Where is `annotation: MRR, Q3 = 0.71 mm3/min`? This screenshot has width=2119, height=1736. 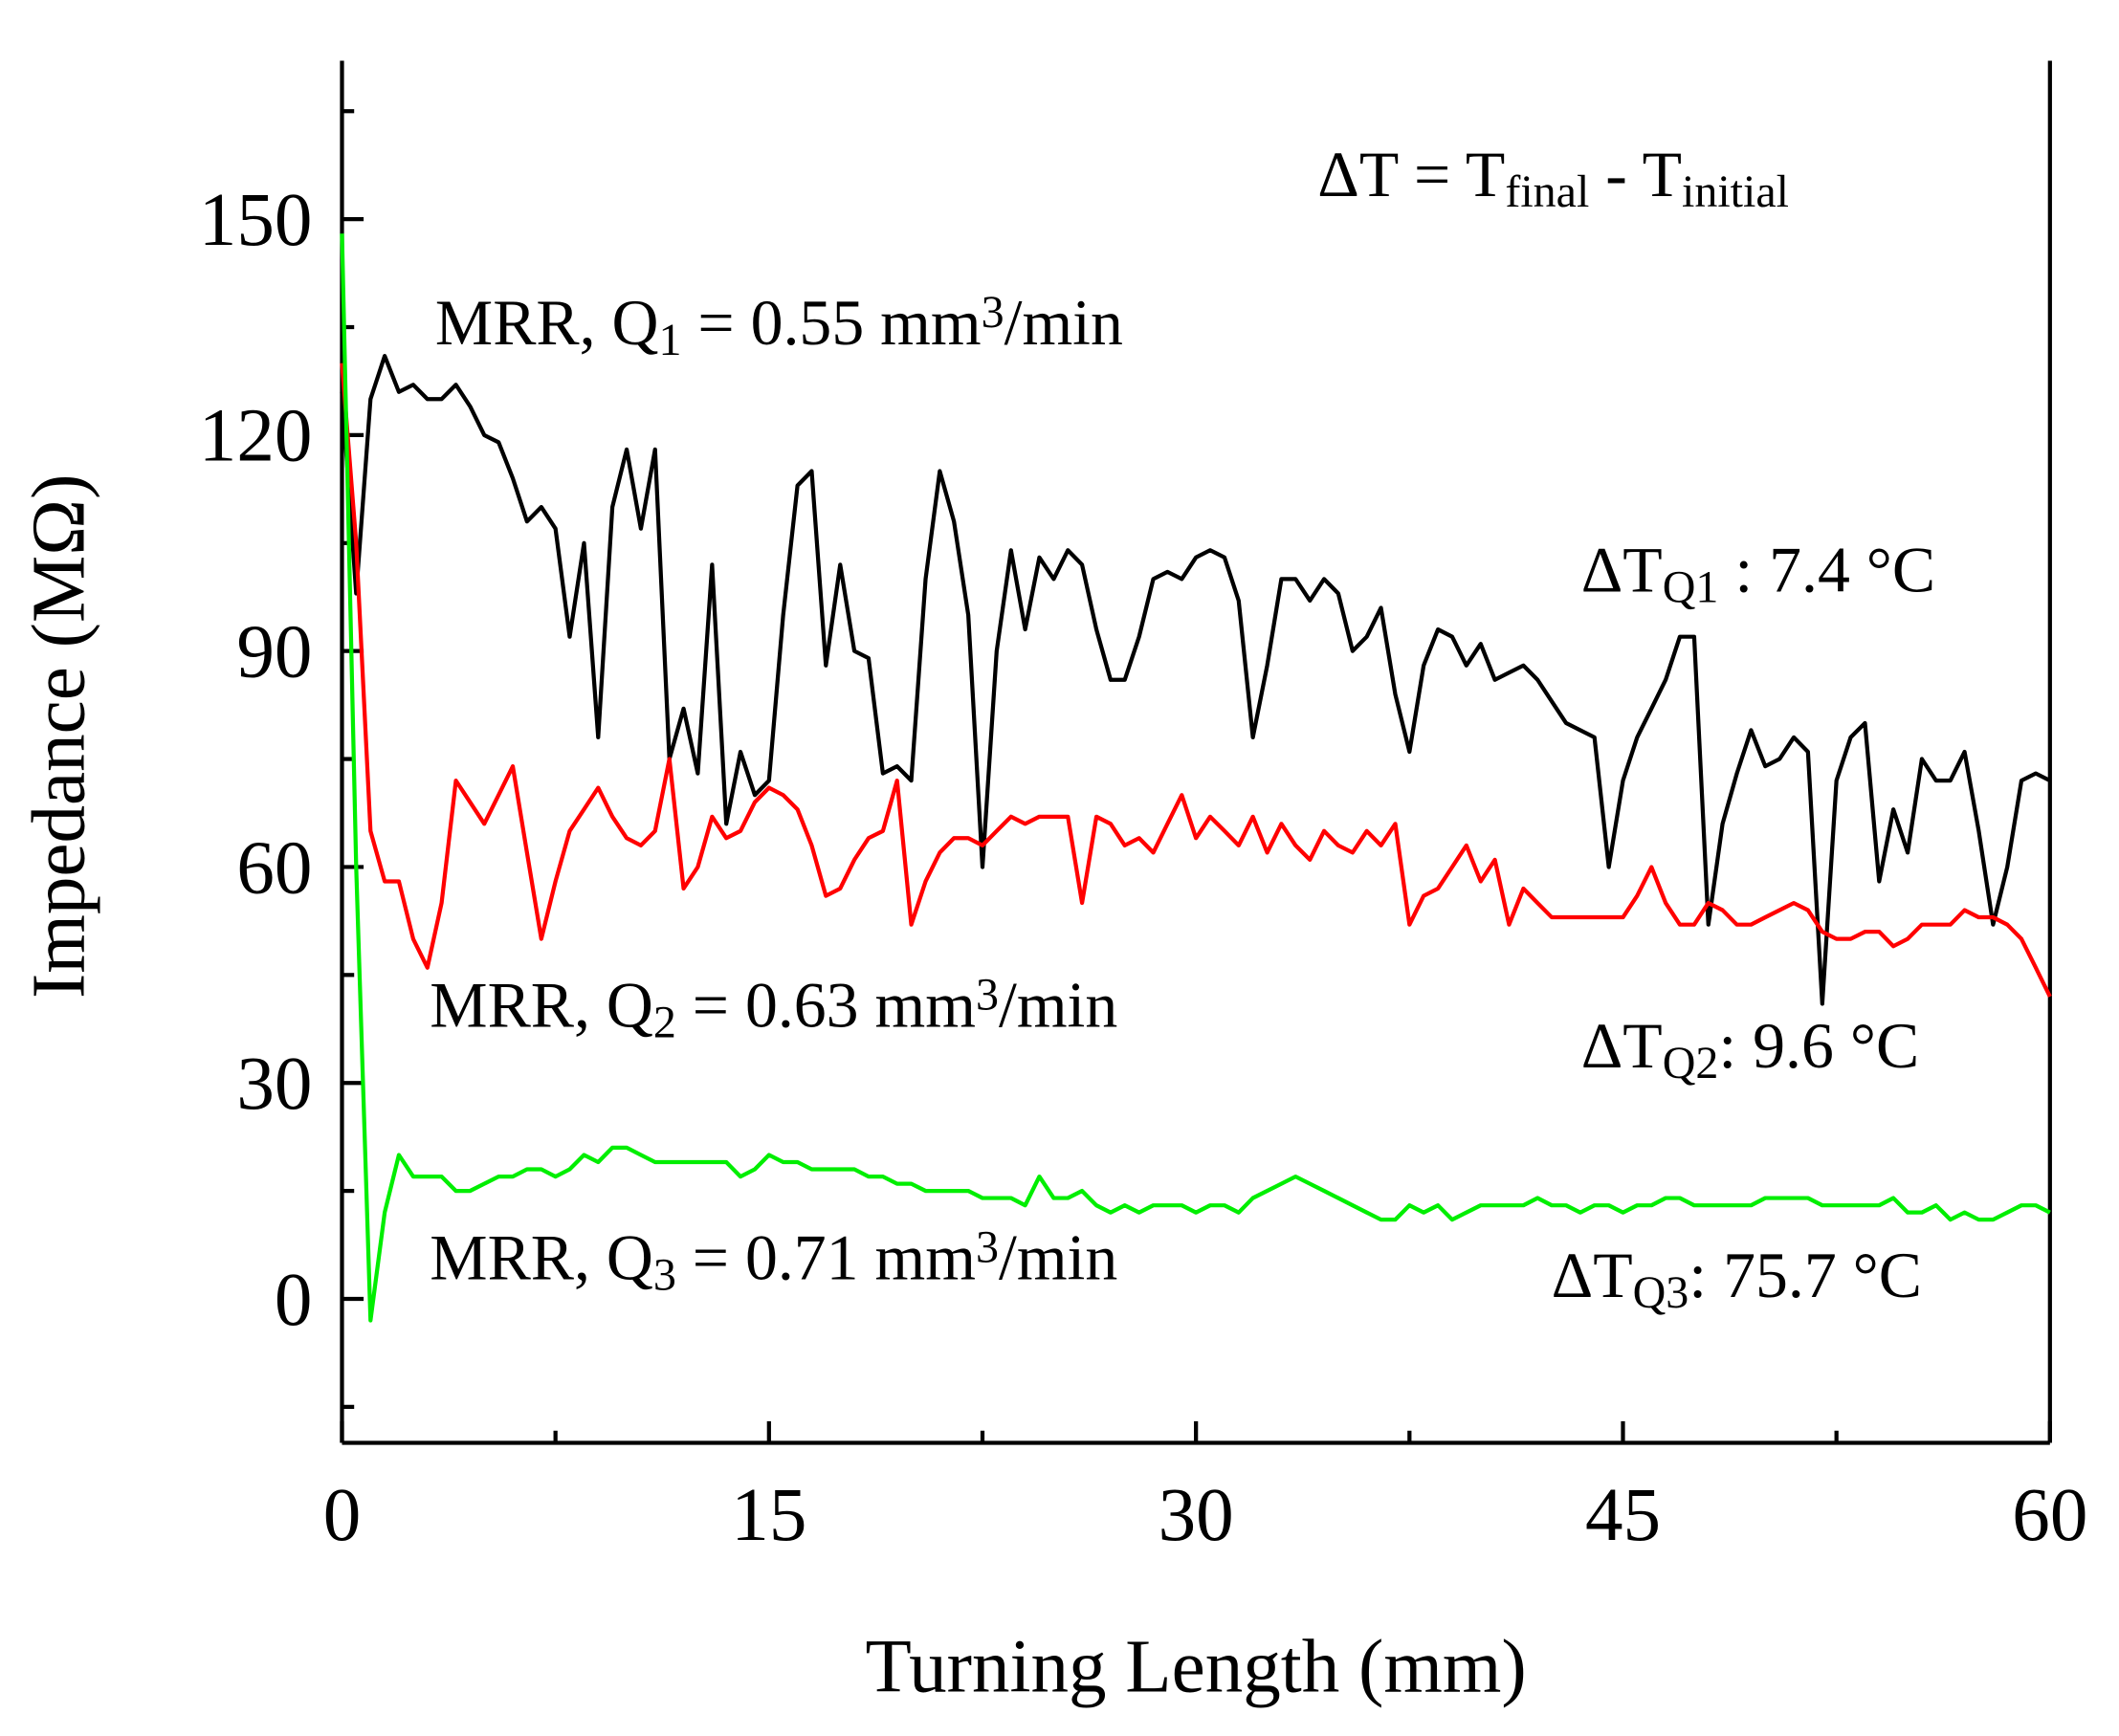
annotation: MRR, Q3 = 0.71 mm3/min is located at coordinates (773, 1260).